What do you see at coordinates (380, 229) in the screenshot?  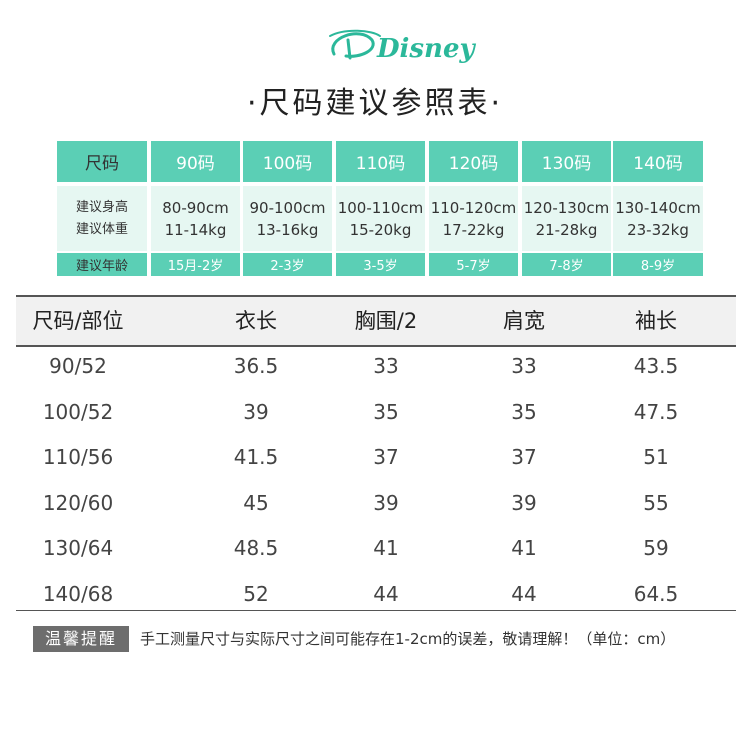 I see `weight-value: 15-20kg` at bounding box center [380, 229].